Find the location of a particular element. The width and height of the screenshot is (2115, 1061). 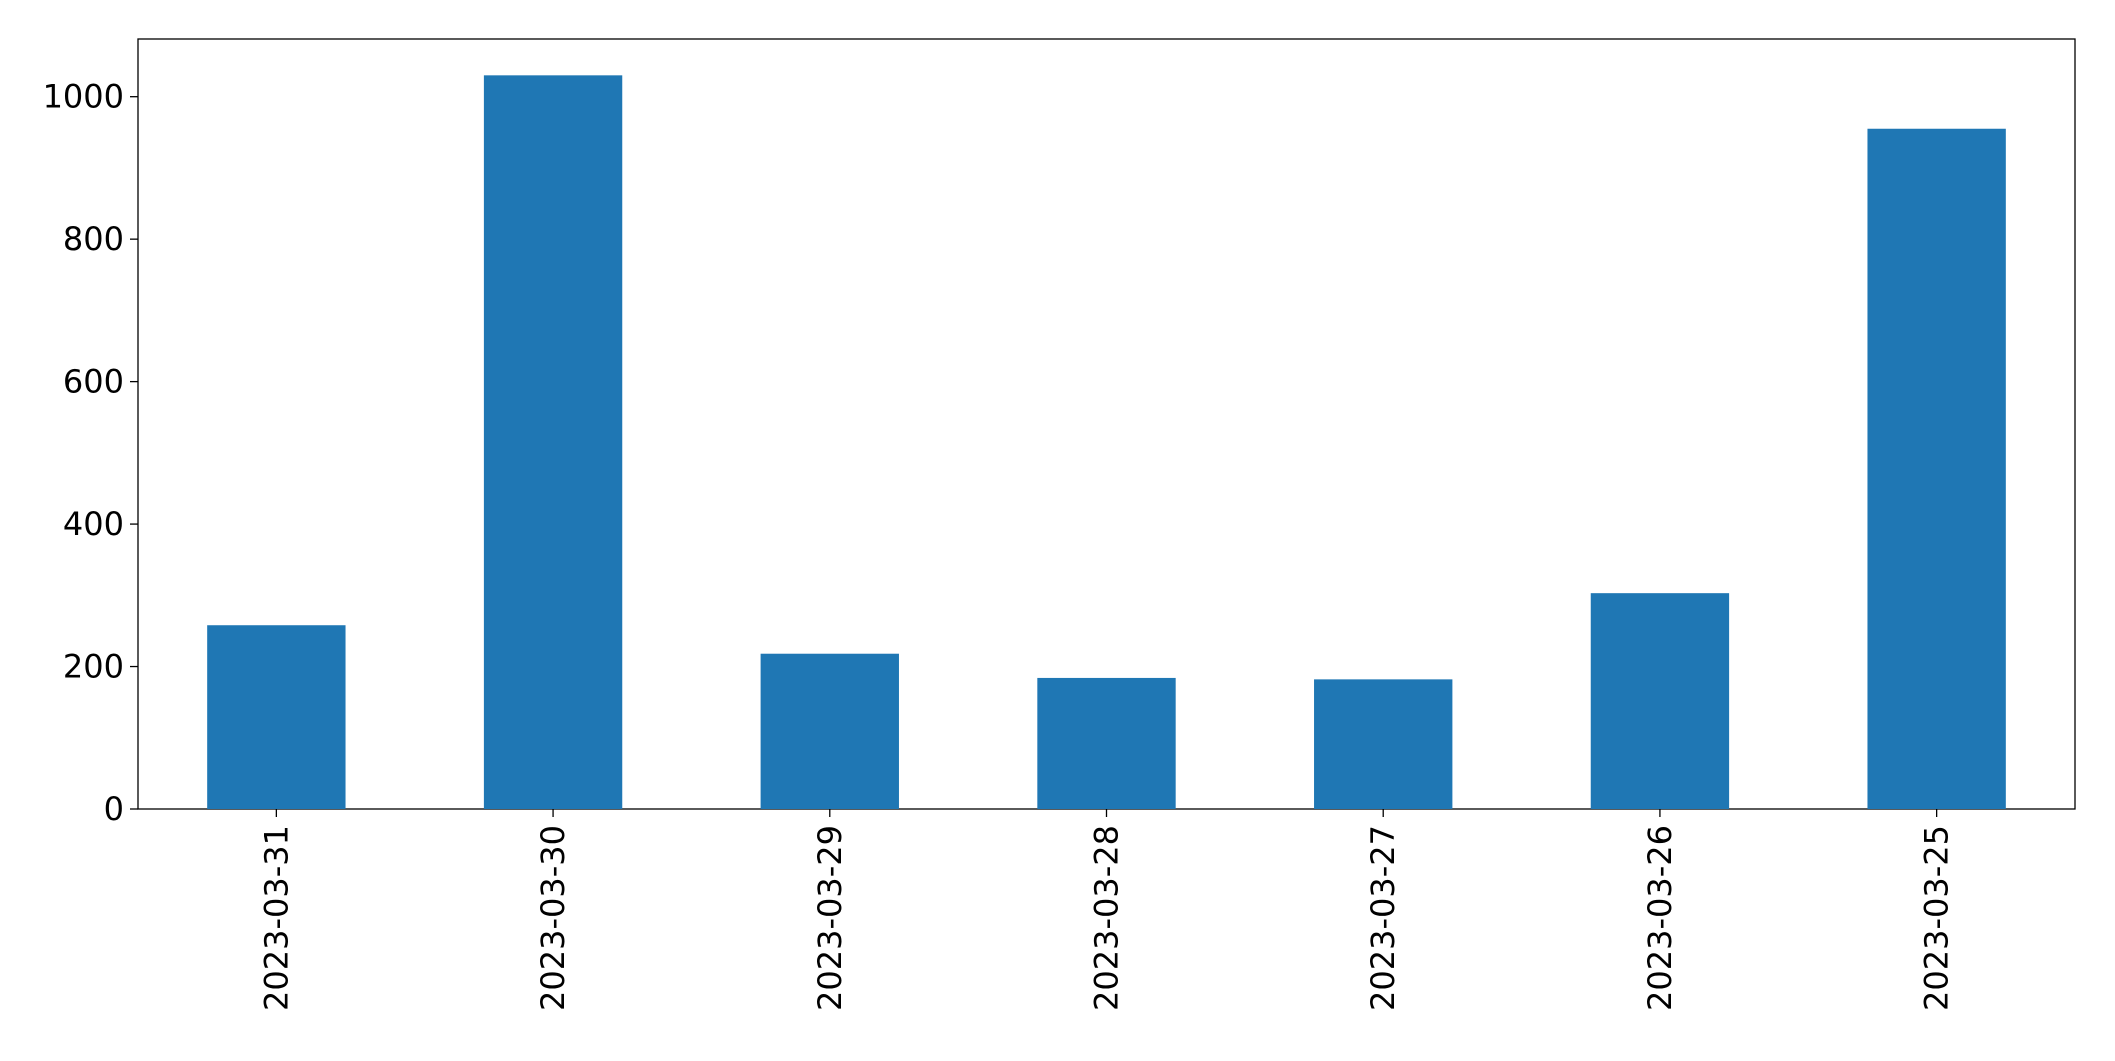

y-tick-label: 400 is located at coordinates (93, 524).